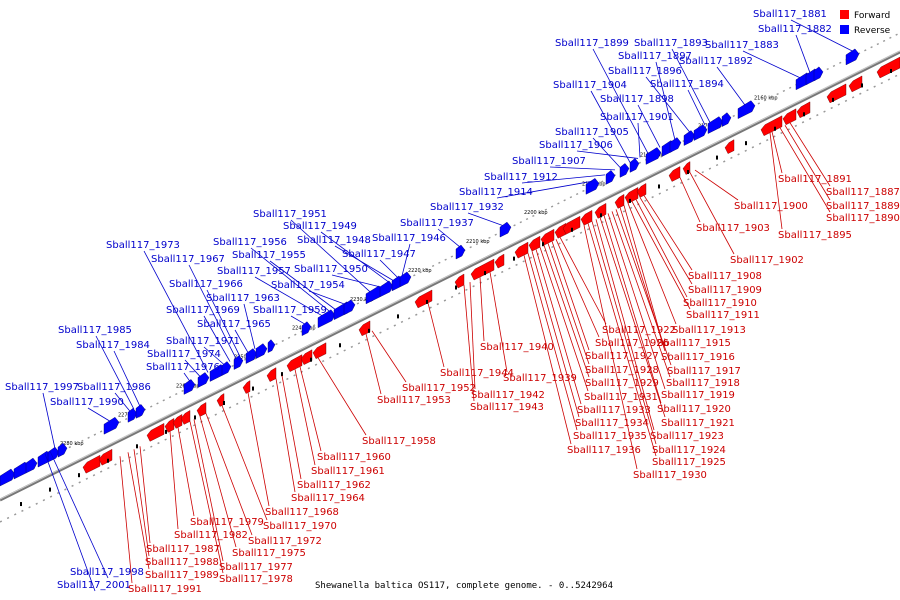 Image resolution: width=900 pixels, height=600 pixels. Describe the element at coordinates (604, 450) in the screenshot. I see `forward-gene-label: Sball117_1936` at that location.